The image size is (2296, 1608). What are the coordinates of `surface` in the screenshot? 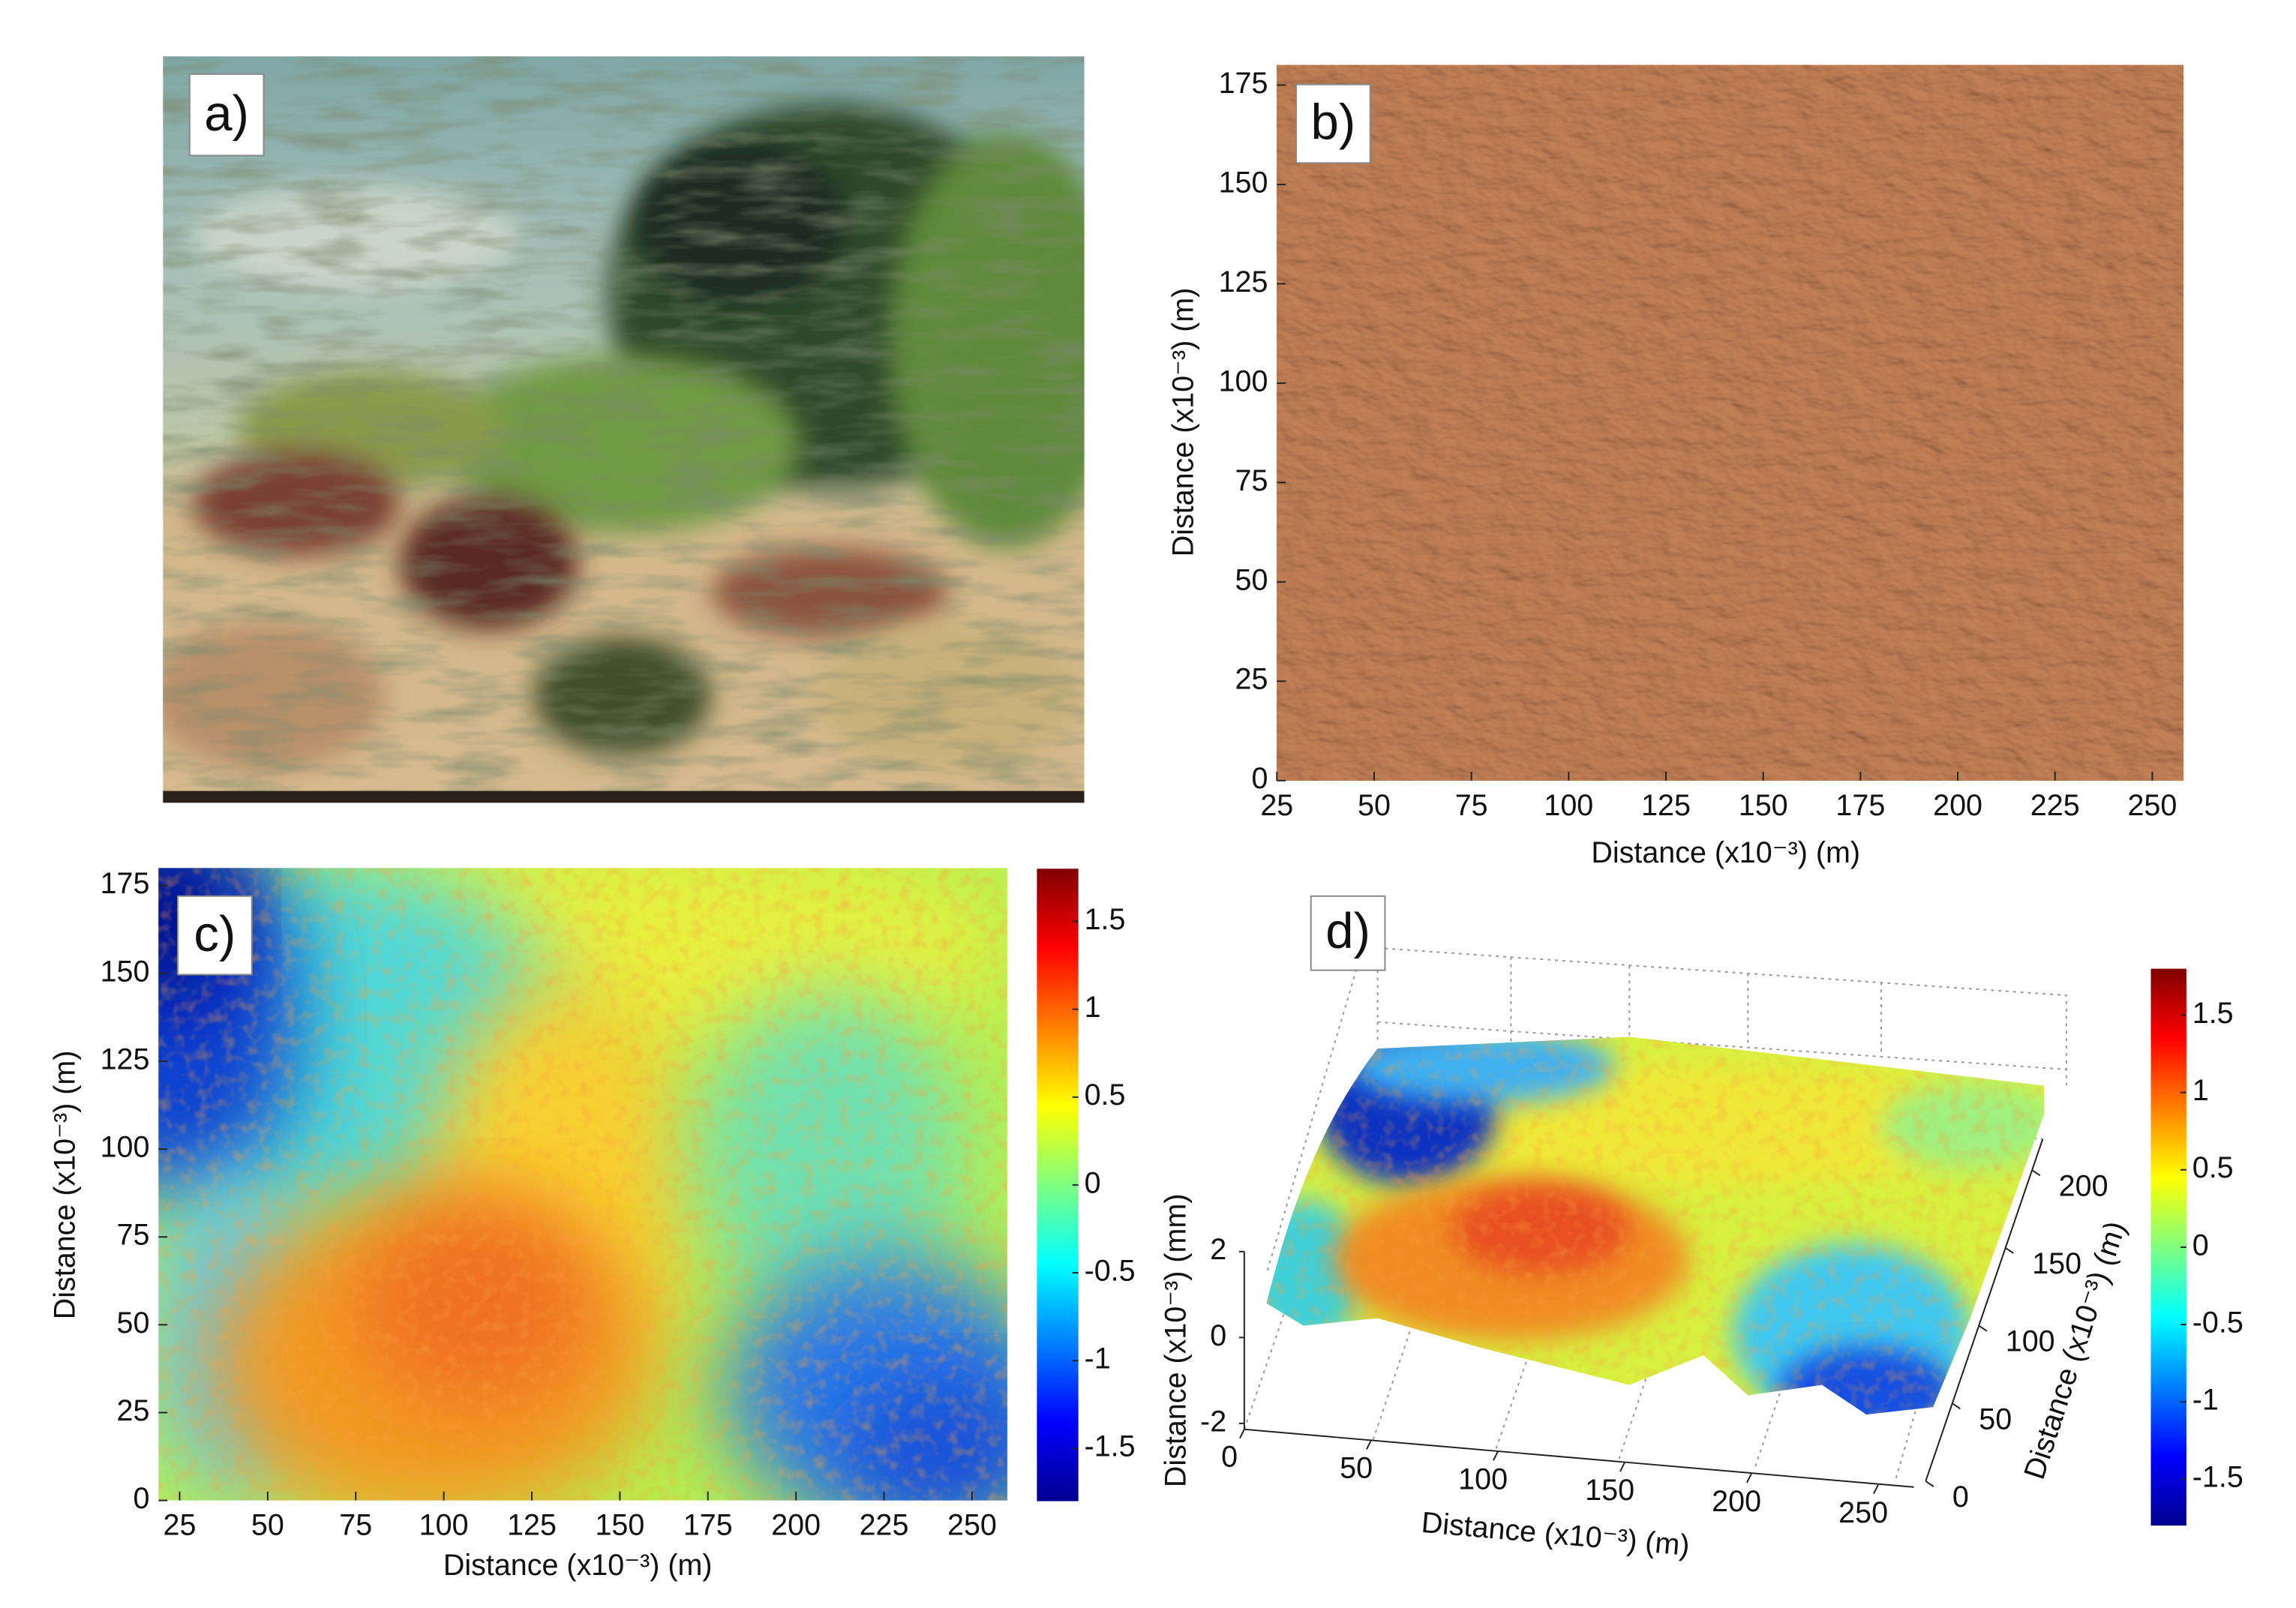 It's located at (1655, 1225).